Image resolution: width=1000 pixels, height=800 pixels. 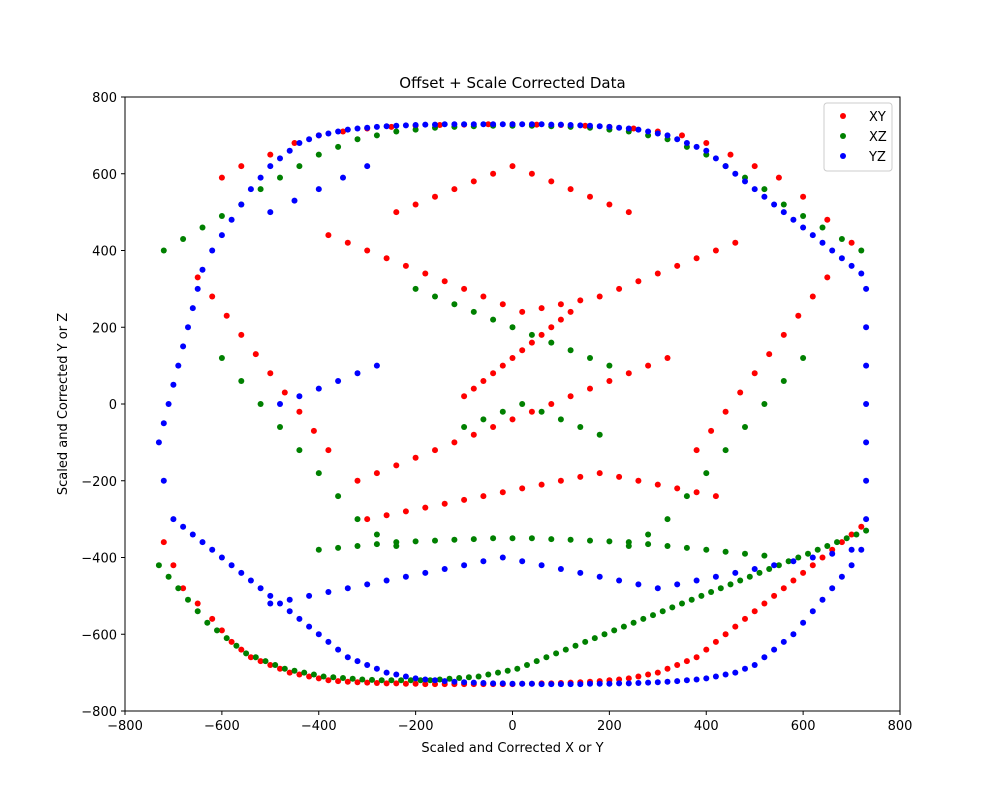 I want to click on x-tick-label: 0, so click(x=512, y=726).